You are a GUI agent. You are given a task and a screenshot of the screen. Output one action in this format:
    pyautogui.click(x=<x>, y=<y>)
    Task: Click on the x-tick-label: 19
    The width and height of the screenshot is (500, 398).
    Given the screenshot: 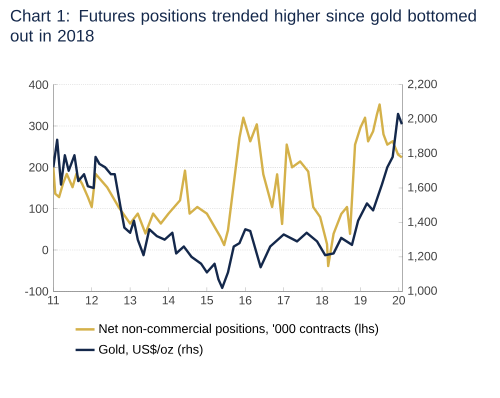 What is the action you would take?
    pyautogui.click(x=360, y=300)
    